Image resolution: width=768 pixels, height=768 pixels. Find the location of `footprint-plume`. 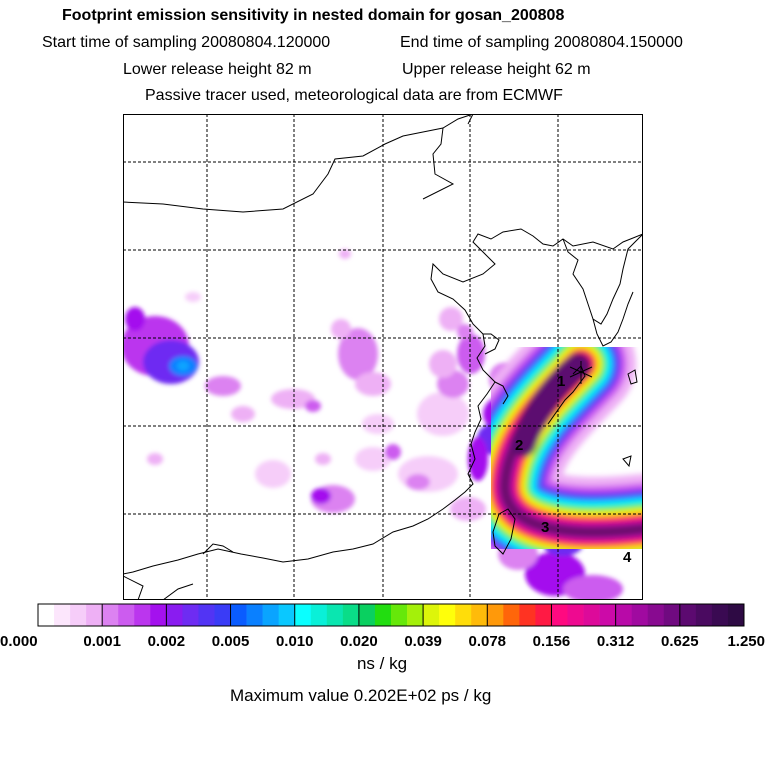

footprint-plume is located at coordinates (546, 448).